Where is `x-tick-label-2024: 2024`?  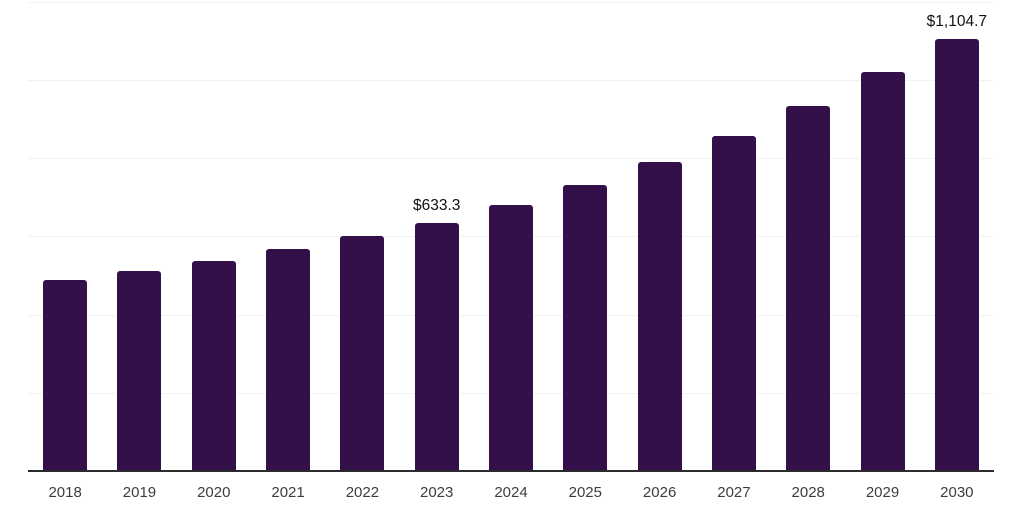 x-tick-label-2024: 2024 is located at coordinates (511, 492).